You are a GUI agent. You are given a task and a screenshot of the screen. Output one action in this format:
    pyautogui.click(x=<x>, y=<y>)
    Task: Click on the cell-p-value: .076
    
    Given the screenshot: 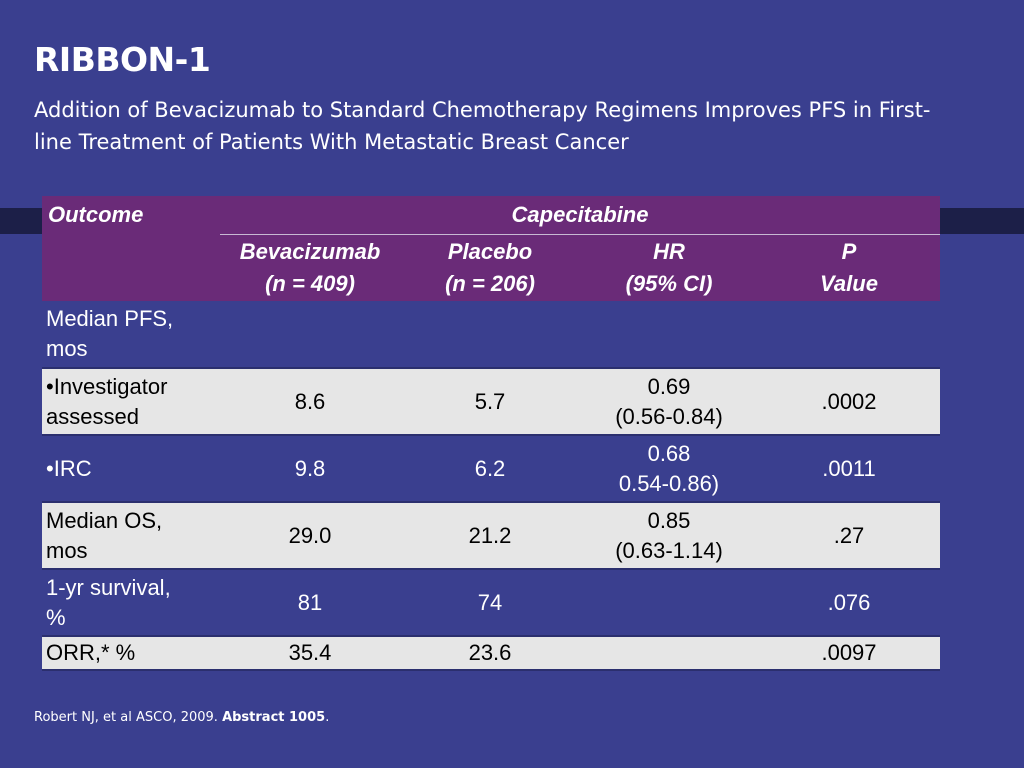 What is the action you would take?
    pyautogui.click(x=849, y=603)
    